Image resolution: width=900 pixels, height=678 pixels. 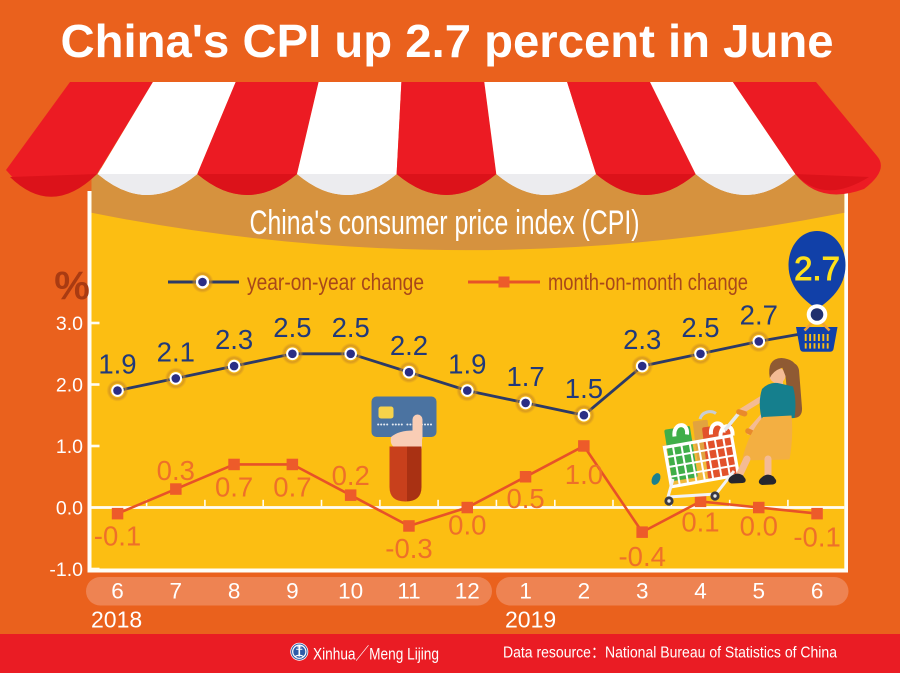 What do you see at coordinates (409, 345) in the screenshot?
I see `svg-text: 2.2` at bounding box center [409, 345].